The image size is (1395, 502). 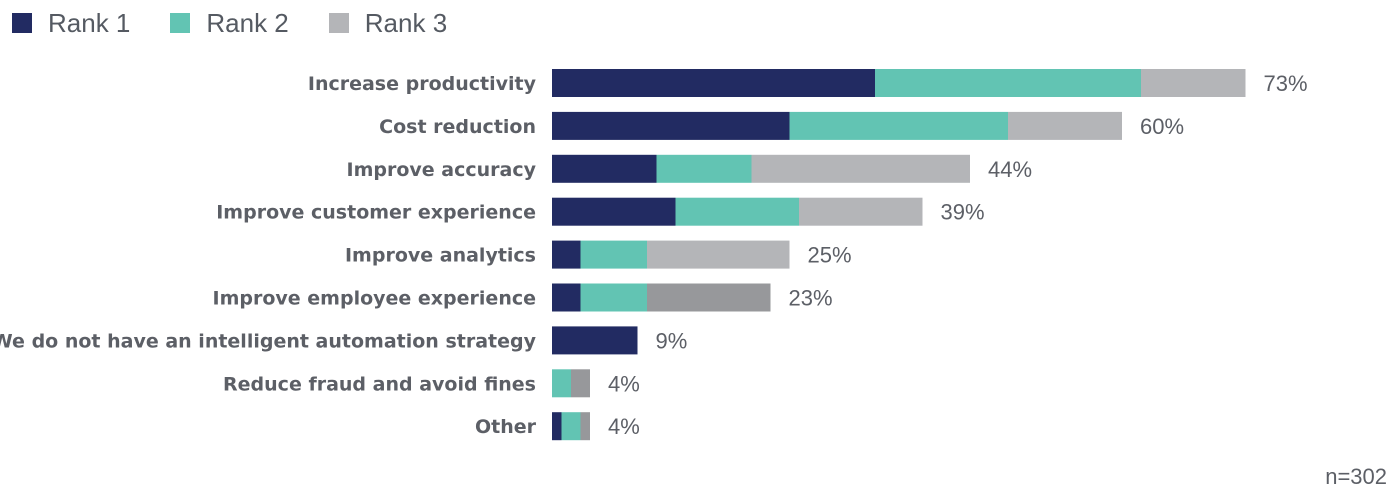 I want to click on category-label-increase-productivity: Increase productivity, so click(x=422, y=84).